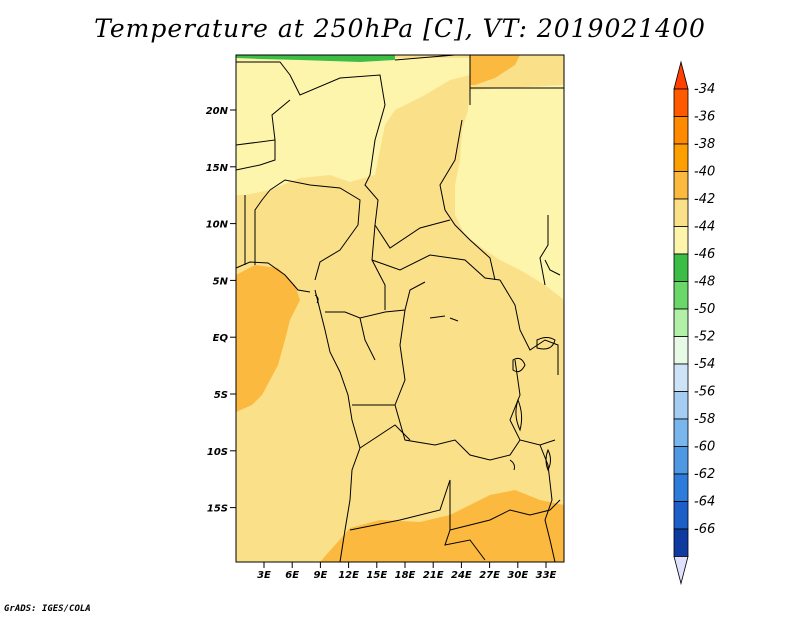  Describe the element at coordinates (704, 529) in the screenshot. I see `colorbar-label: -66` at that location.